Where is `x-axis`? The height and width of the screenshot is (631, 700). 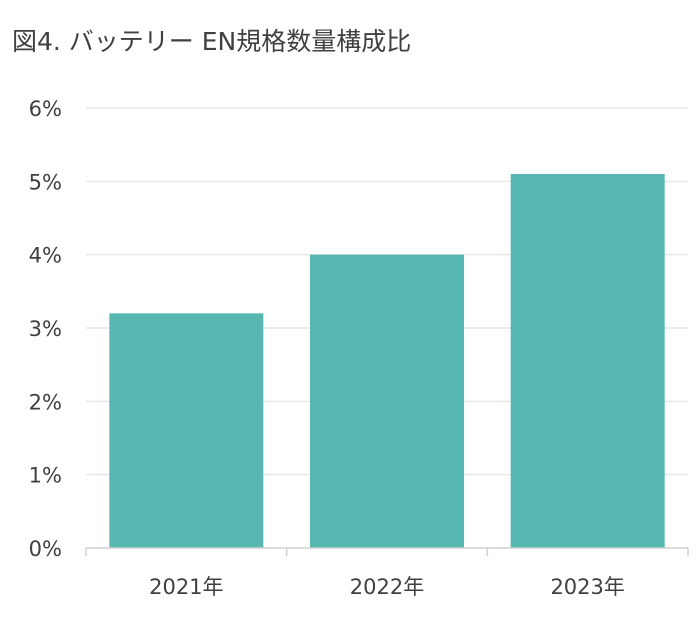
x-axis is located at coordinates (387, 551).